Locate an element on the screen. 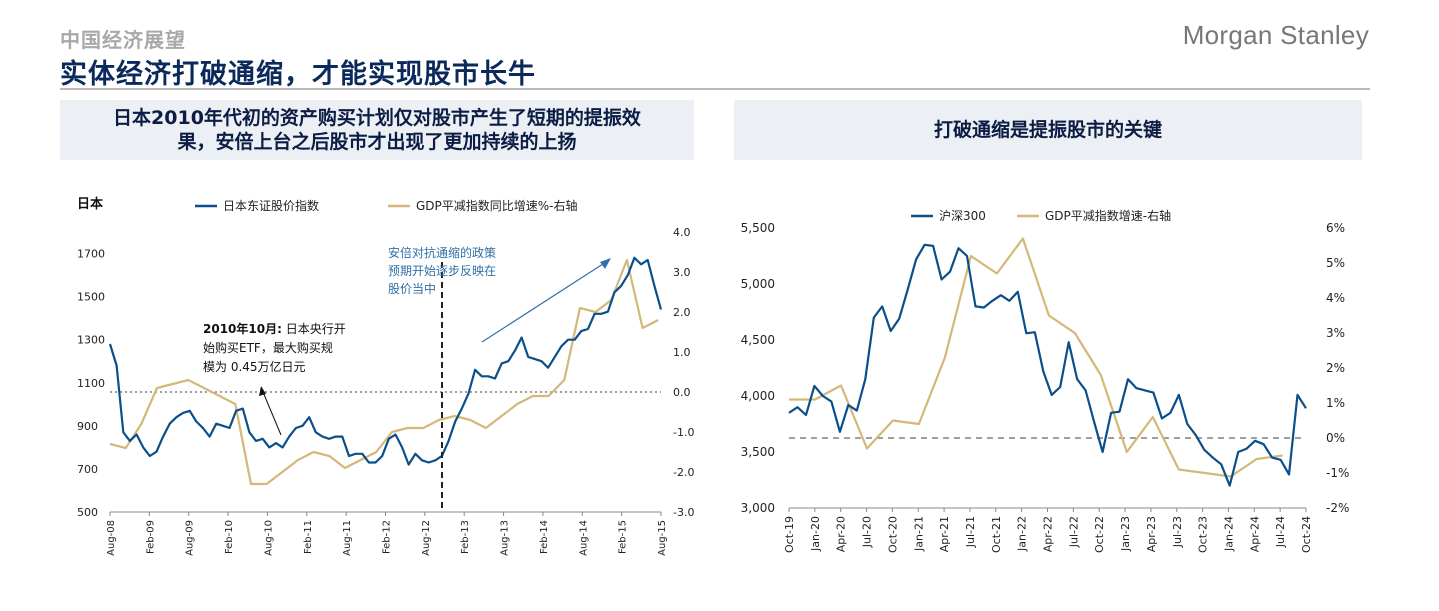 The height and width of the screenshot is (611, 1439). left-panel-title-line1: 日本2010年代初的资产购买计划仅对股市产生了短期的提振效 is located at coordinates (377, 118).